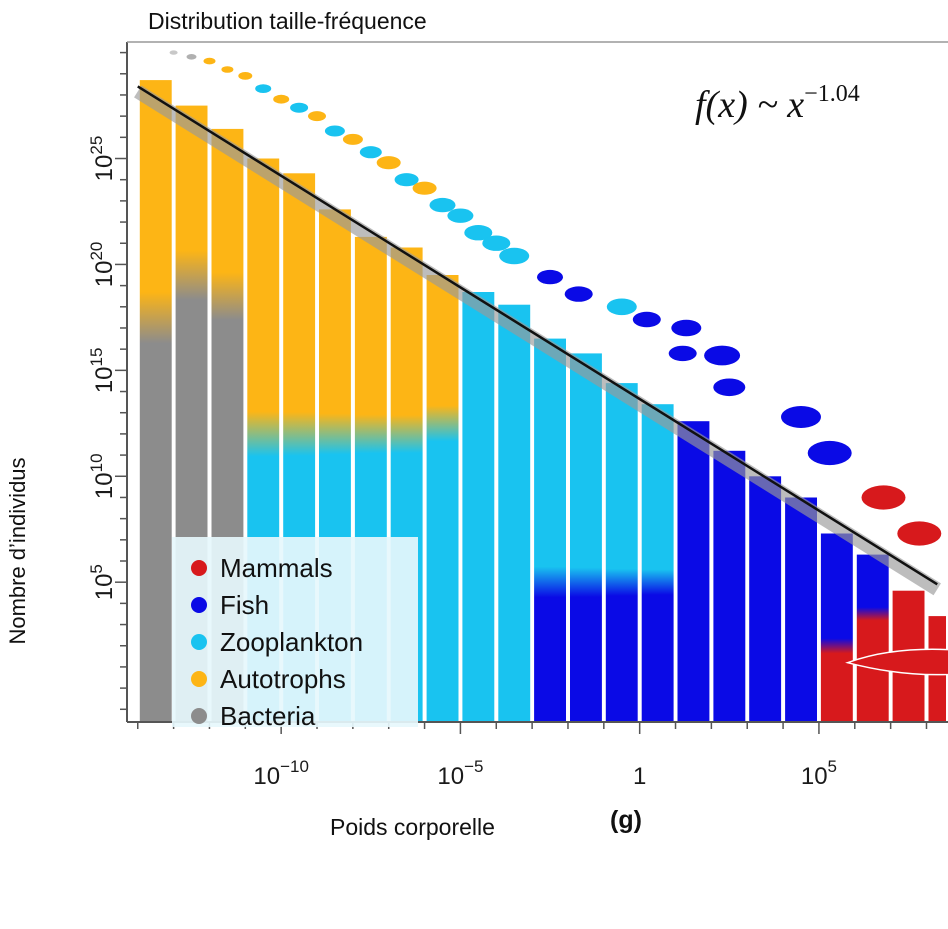 This screenshot has width=948, height=929. Describe the element at coordinates (819, 773) in the screenshot. I see `x-tick-label: 10⁵` at that location.